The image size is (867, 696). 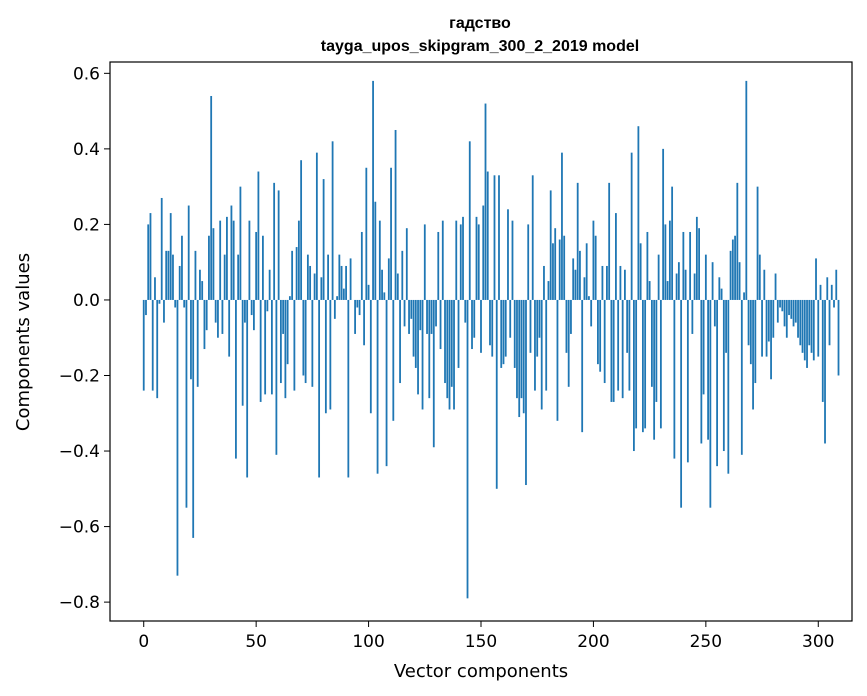 What do you see at coordinates (818, 642) in the screenshot?
I see `x-tick-label: 300` at bounding box center [818, 642].